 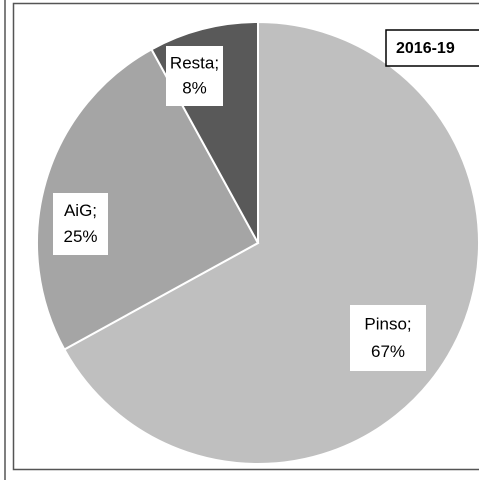 I want to click on value-label: 8%, so click(x=194, y=88).